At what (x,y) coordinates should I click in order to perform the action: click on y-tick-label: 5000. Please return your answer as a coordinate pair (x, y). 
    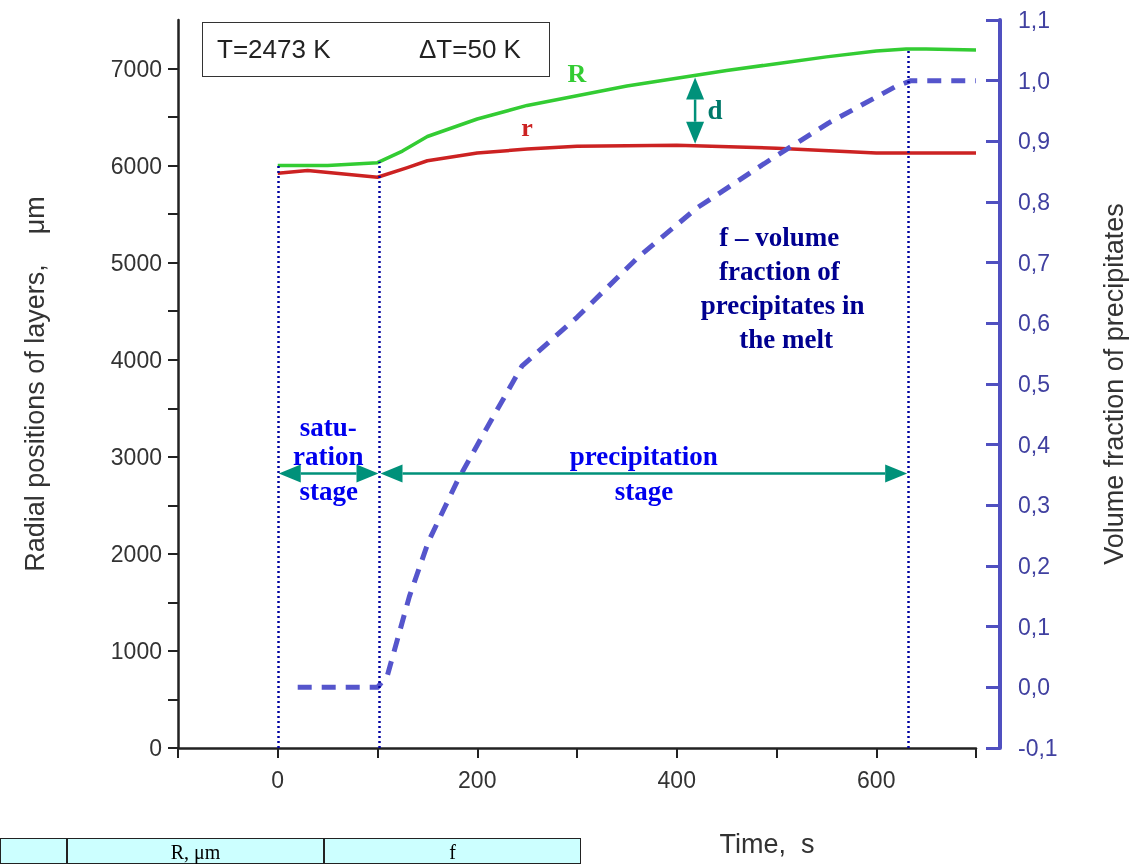
    Looking at the image, I should click on (136, 262).